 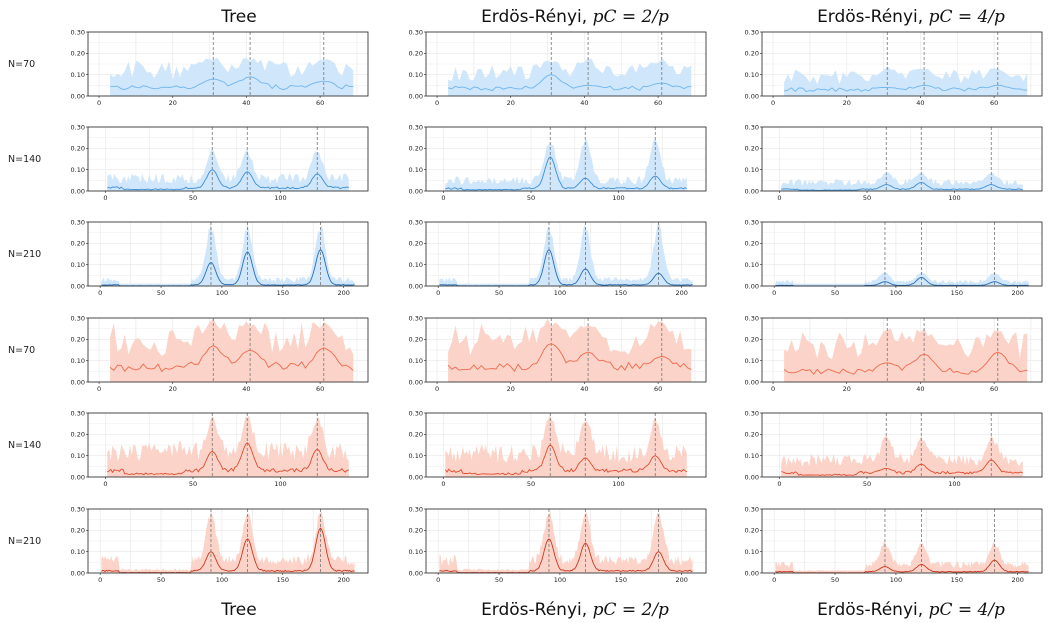 What do you see at coordinates (21, 64) in the screenshot?
I see `row-label: N=70` at bounding box center [21, 64].